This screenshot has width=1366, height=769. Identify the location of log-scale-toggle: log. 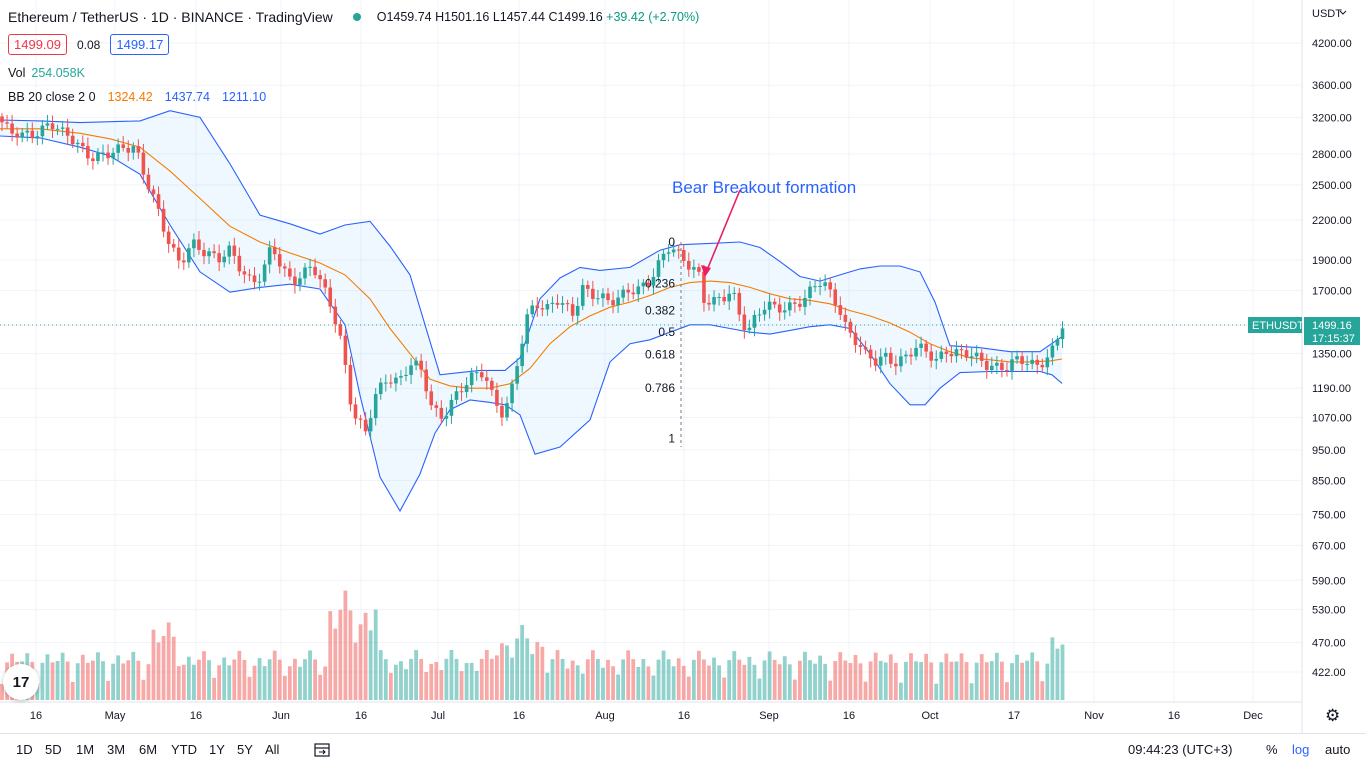
(1301, 749).